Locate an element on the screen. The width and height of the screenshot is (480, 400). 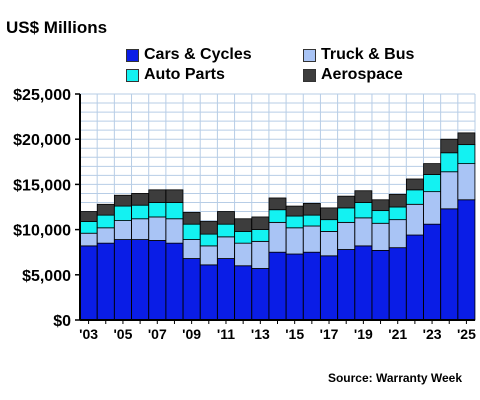
legend-item-truck-bus: Truck & Bus is located at coordinates (358, 55).